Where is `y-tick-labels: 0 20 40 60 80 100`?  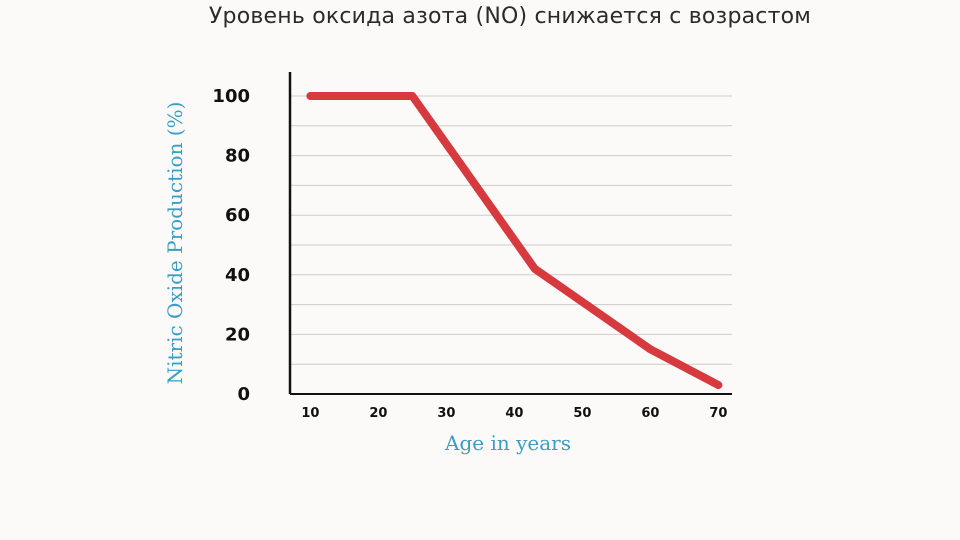
y-tick-labels: 0 20 40 60 80 100 is located at coordinates (231, 245).